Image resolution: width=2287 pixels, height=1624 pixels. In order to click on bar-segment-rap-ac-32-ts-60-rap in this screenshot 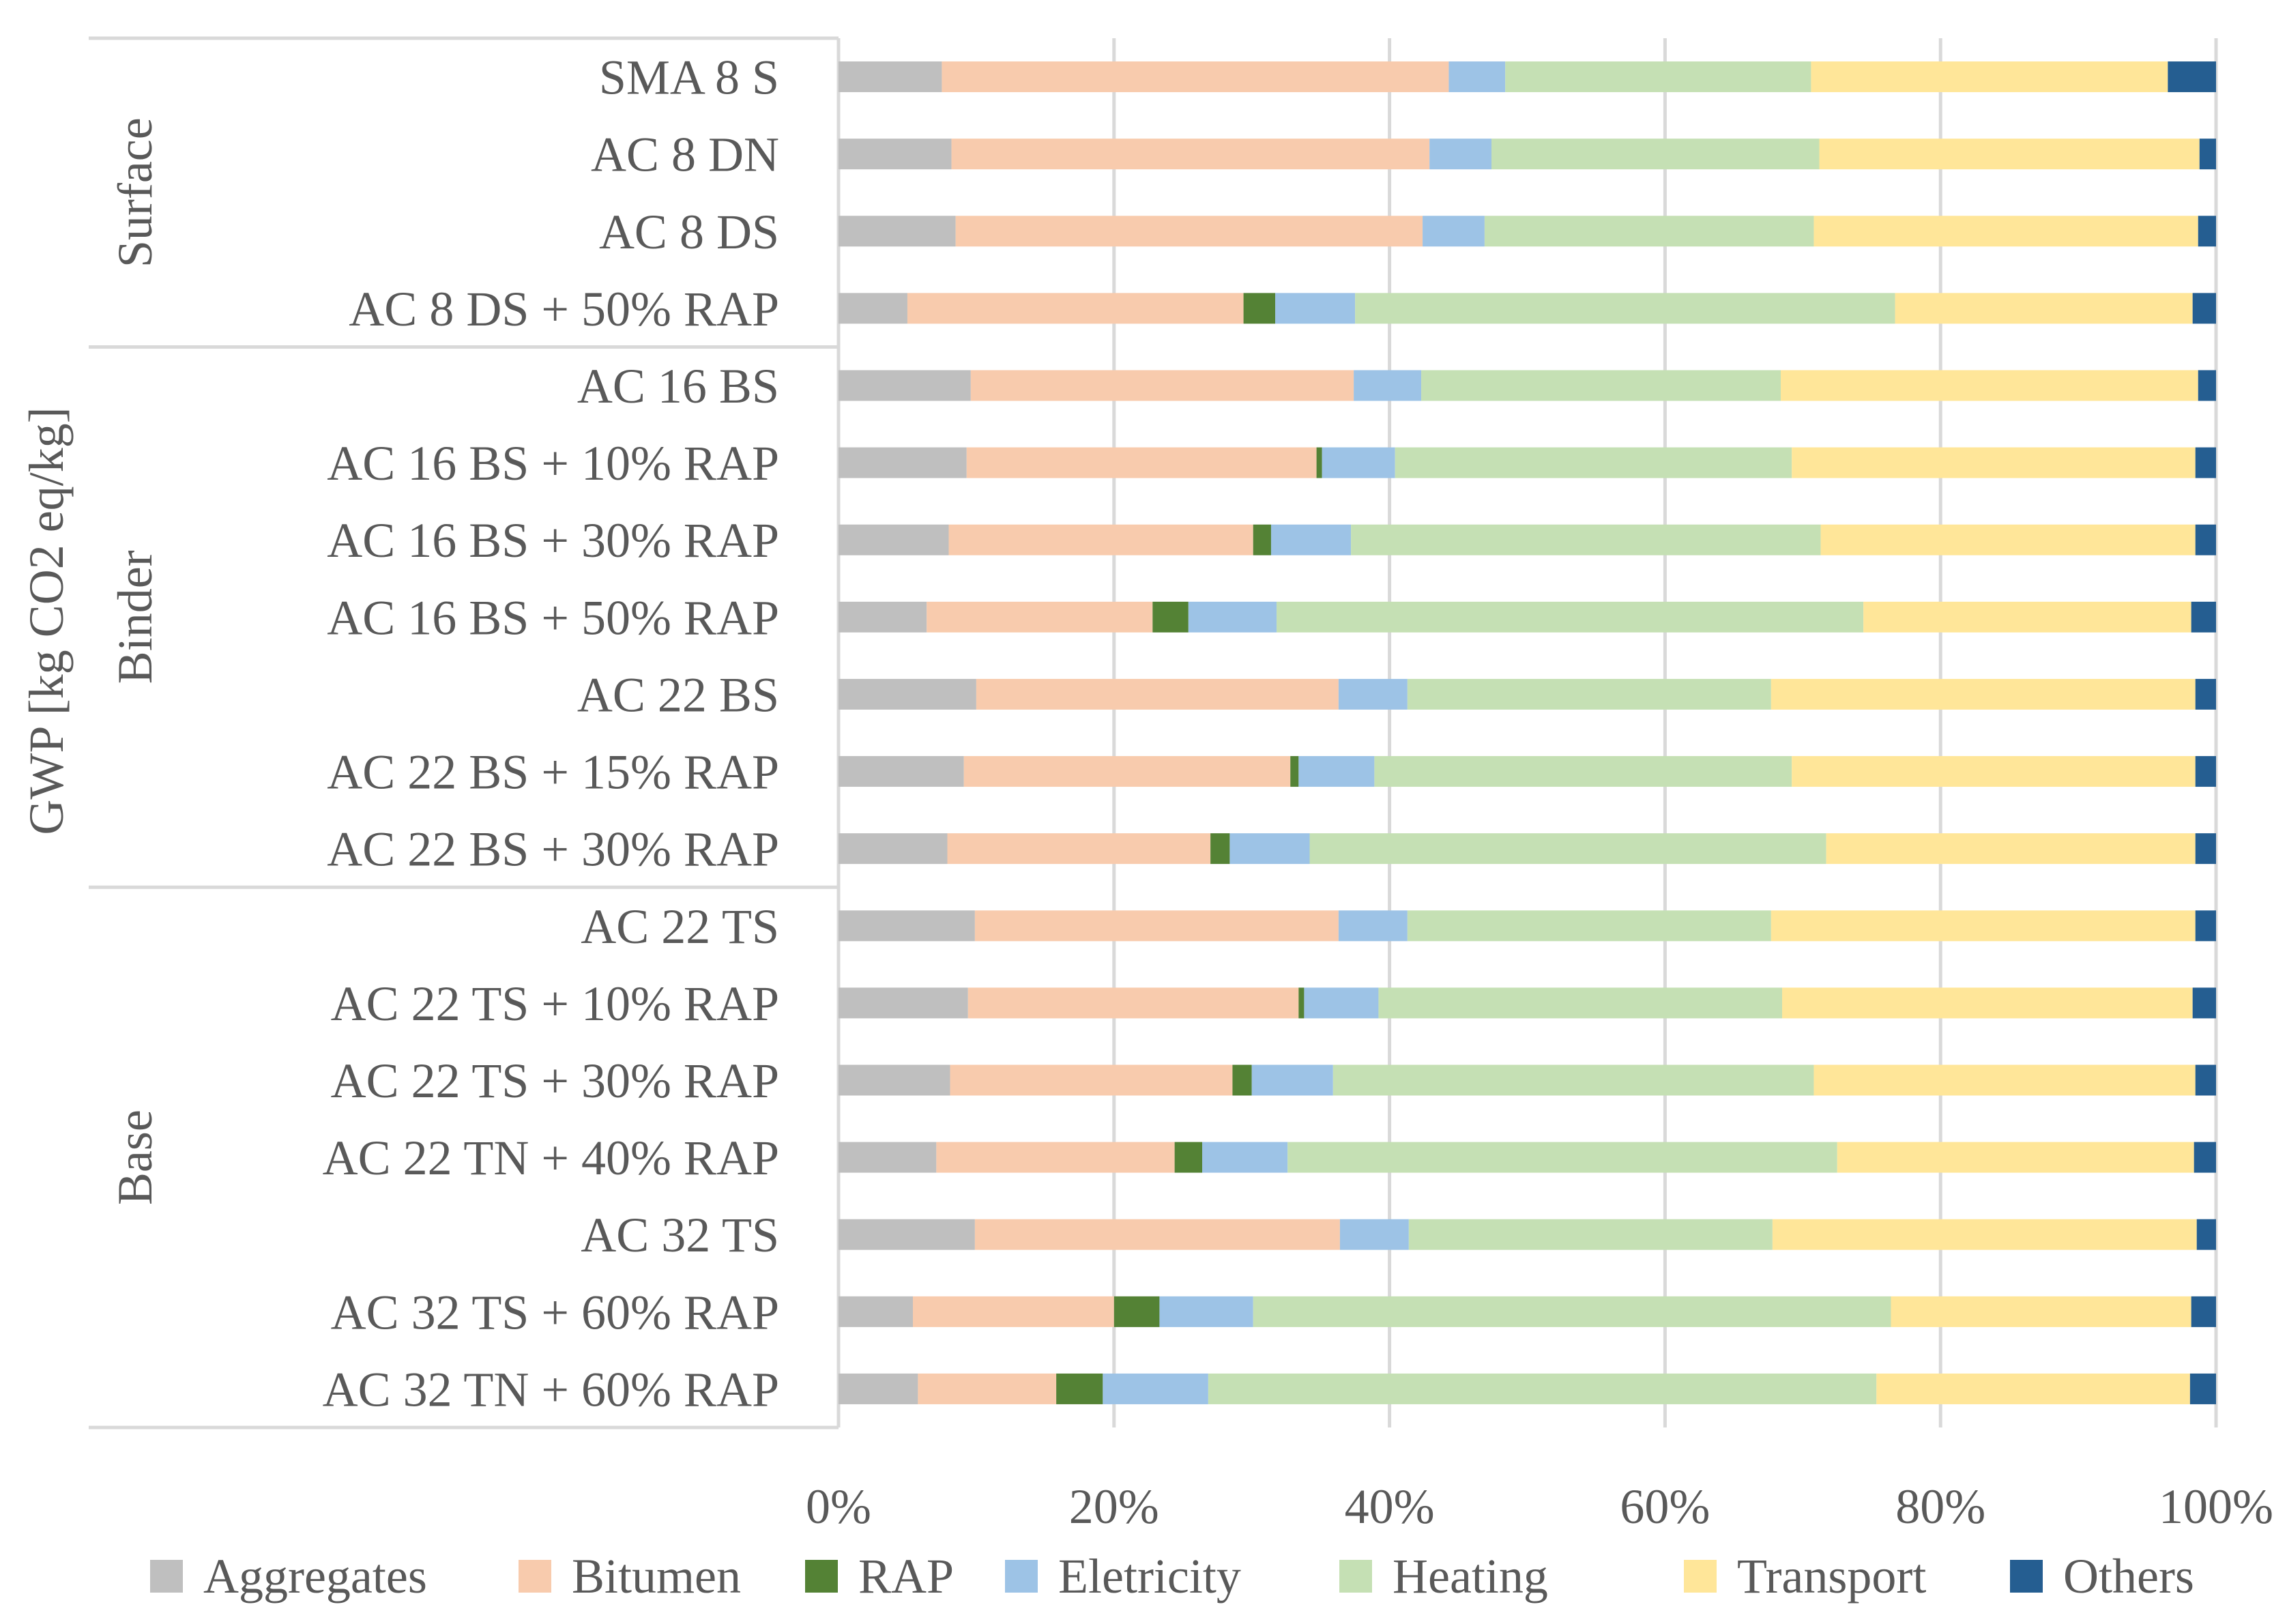, I will do `click(1136, 1311)`.